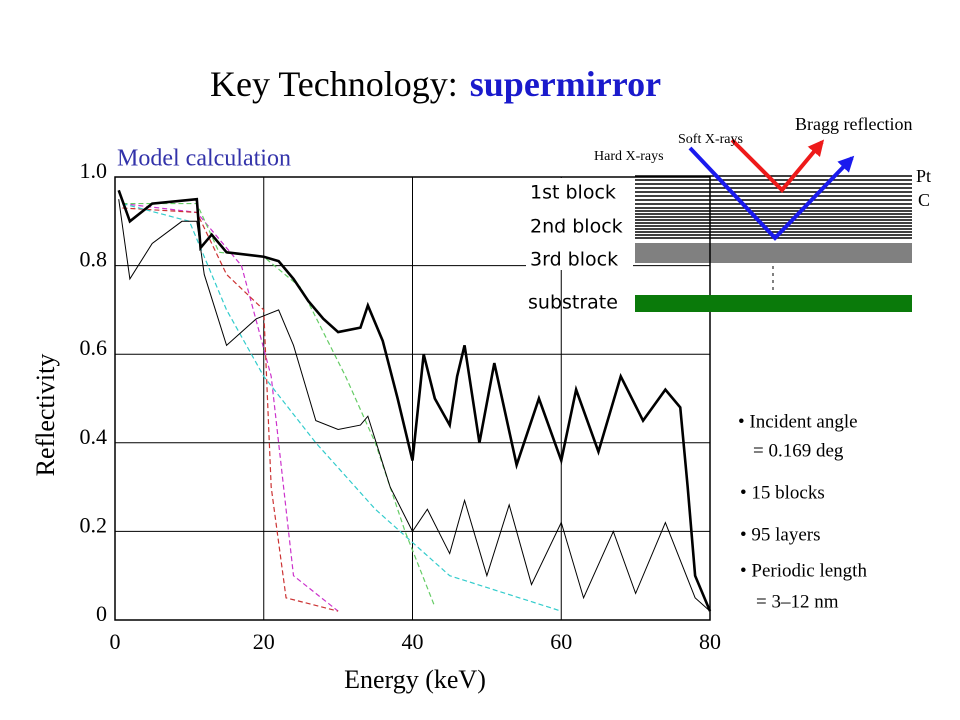 Image resolution: width=960 pixels, height=720 pixels. Describe the element at coordinates (710, 139) in the screenshot. I see `soft-label: Soft X-rays` at that location.